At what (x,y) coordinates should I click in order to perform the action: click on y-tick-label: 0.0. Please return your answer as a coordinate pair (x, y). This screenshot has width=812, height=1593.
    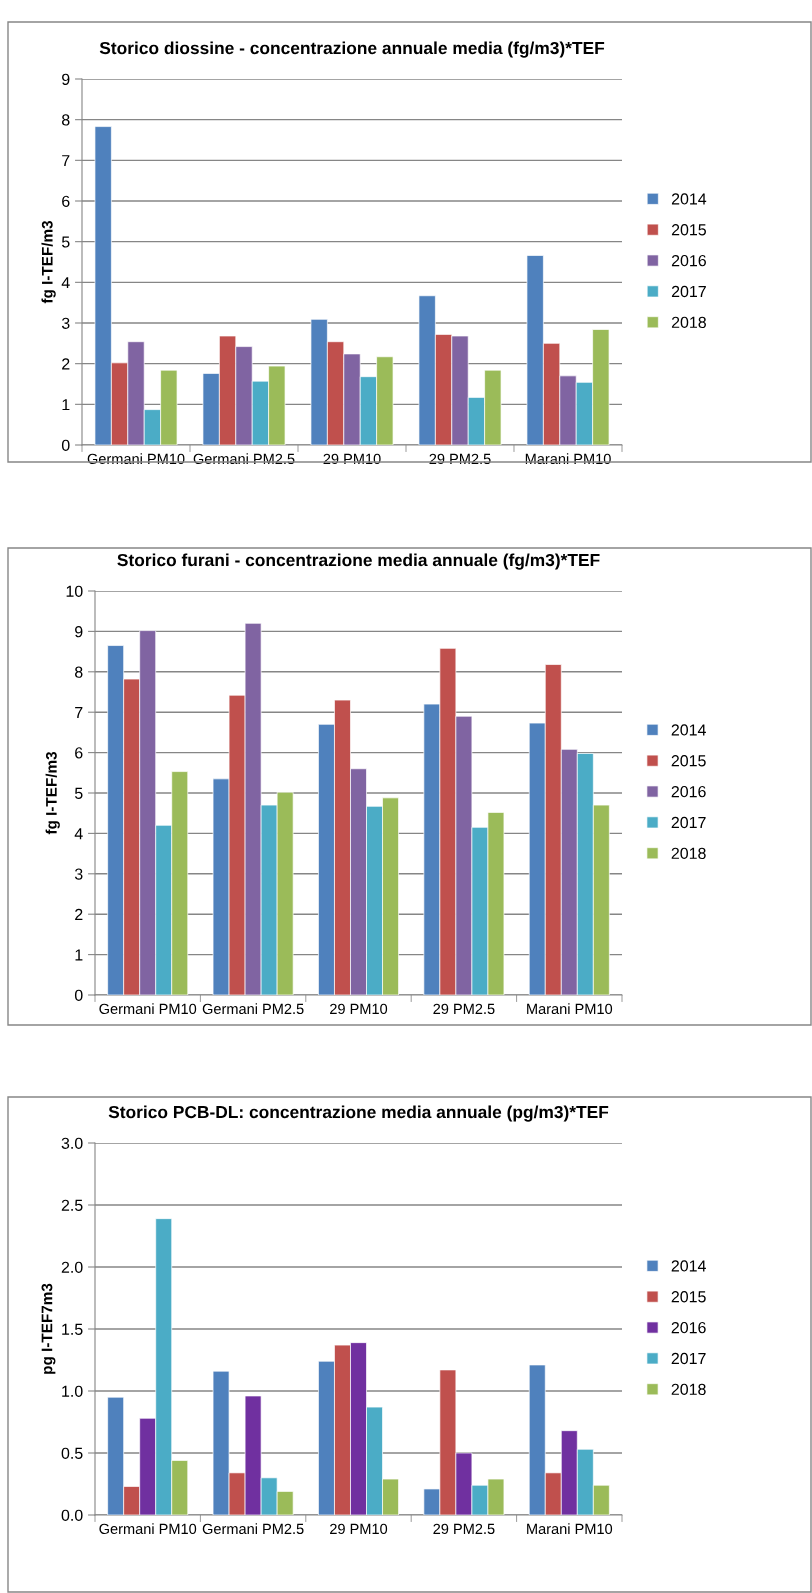
    Looking at the image, I should click on (72, 1515).